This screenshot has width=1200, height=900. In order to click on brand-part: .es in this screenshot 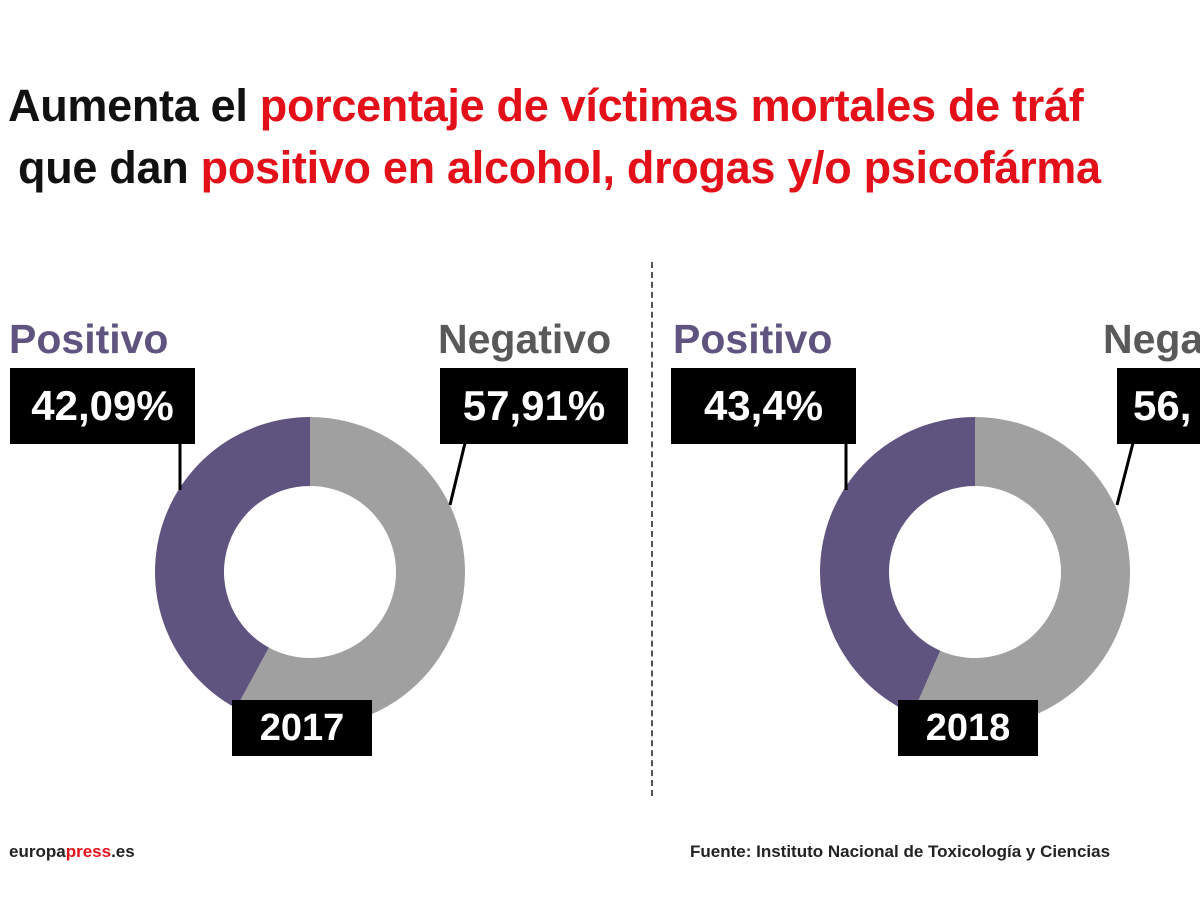, I will do `click(123, 851)`.